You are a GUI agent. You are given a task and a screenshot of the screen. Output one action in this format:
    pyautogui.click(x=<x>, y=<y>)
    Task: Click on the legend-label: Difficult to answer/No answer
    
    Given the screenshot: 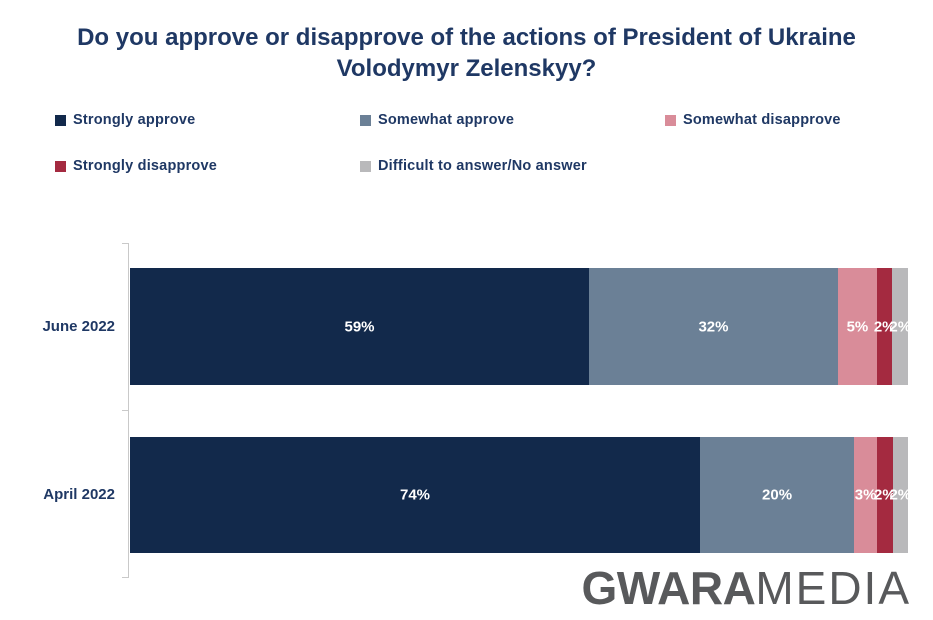 What is the action you would take?
    pyautogui.click(x=482, y=166)
    